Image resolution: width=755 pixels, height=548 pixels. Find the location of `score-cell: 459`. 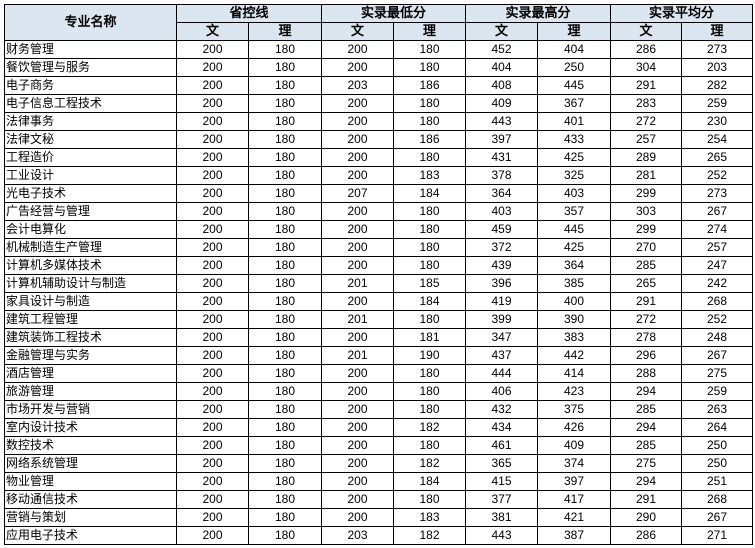

score-cell: 459 is located at coordinates (501, 229).